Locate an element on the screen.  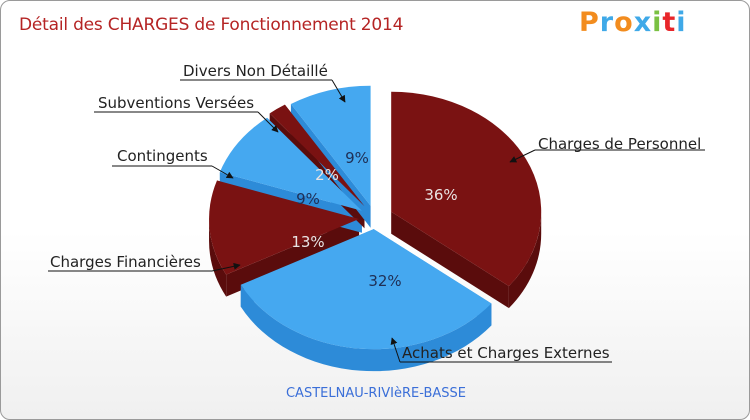
pie-slice-contingents is located at coordinates (290, 164).